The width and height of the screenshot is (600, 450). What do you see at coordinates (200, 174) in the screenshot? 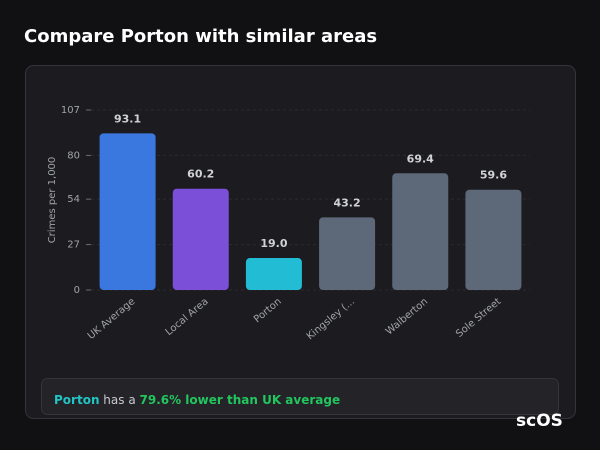
I see `value-label: 60.2` at bounding box center [200, 174].